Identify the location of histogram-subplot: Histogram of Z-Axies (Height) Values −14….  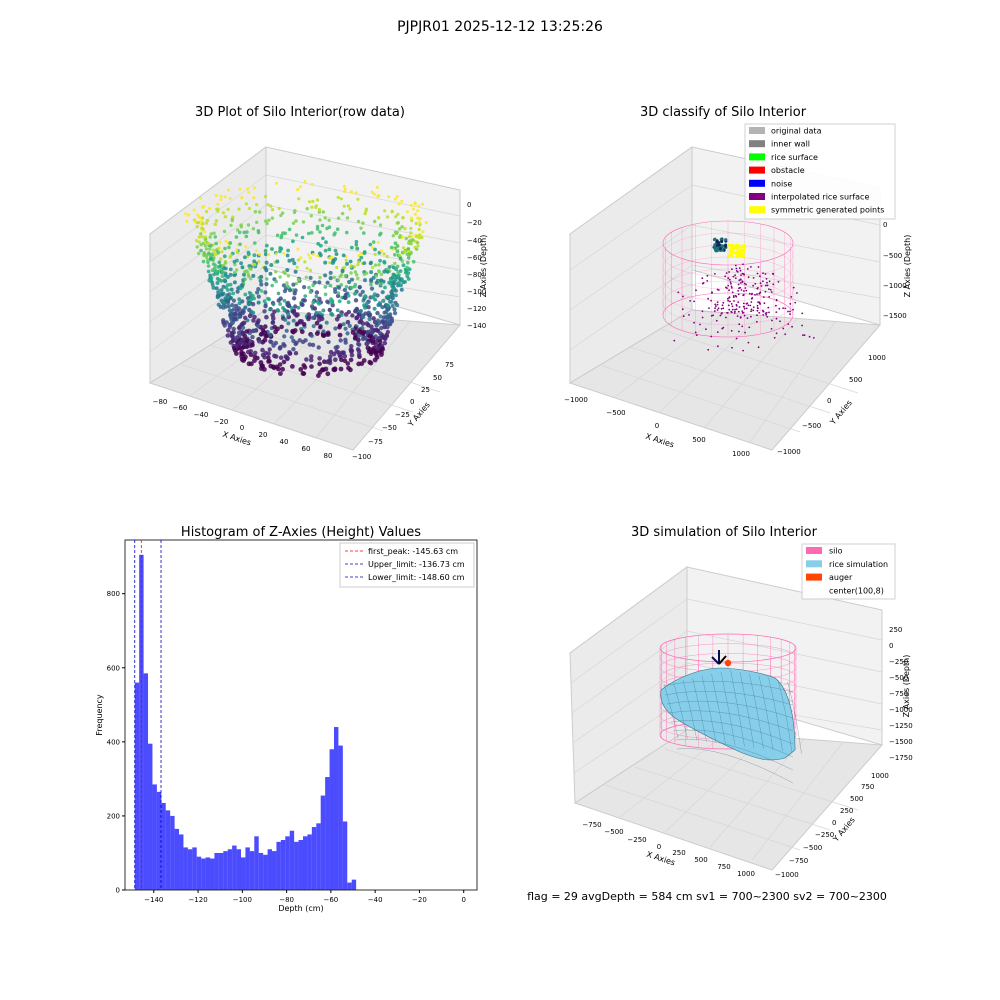
(286, 719).